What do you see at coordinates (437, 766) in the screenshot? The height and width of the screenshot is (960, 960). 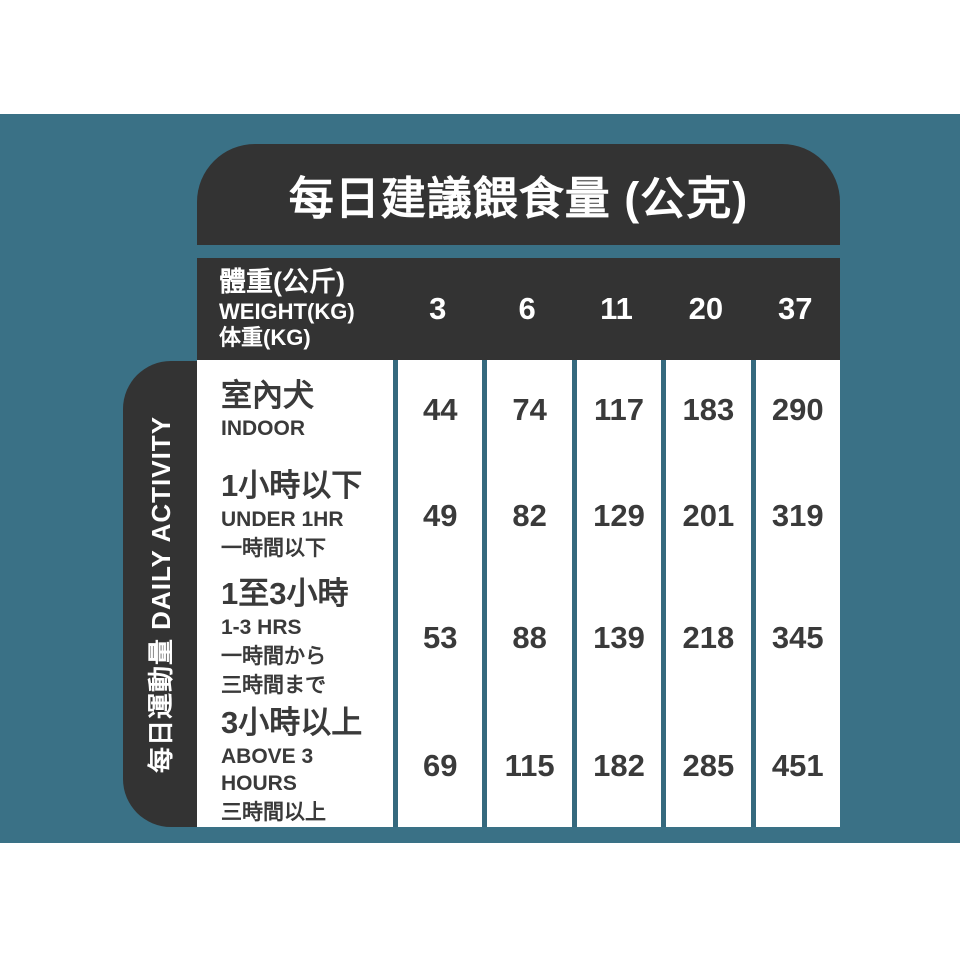 I see `feeding-amount-cell: 69` at bounding box center [437, 766].